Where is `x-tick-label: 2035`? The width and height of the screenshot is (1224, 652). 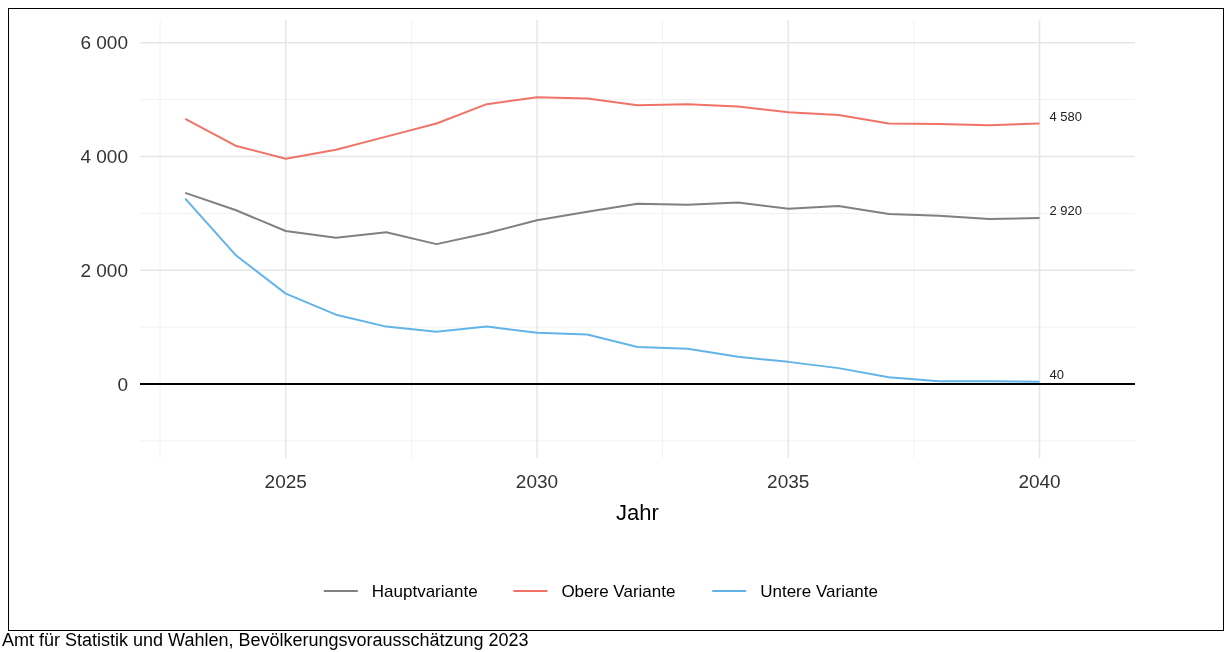 x-tick-label: 2035 is located at coordinates (788, 481).